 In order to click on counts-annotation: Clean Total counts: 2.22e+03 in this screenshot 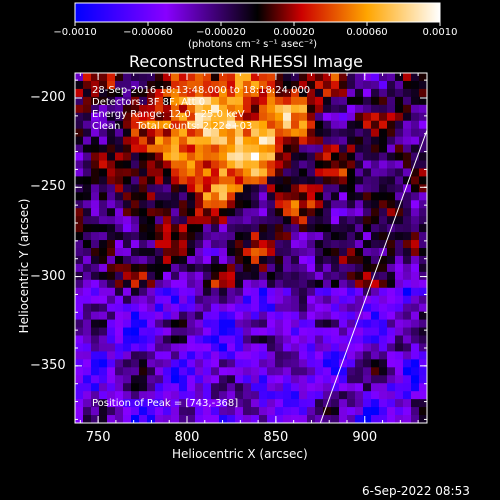, I will do `click(172, 126)`.